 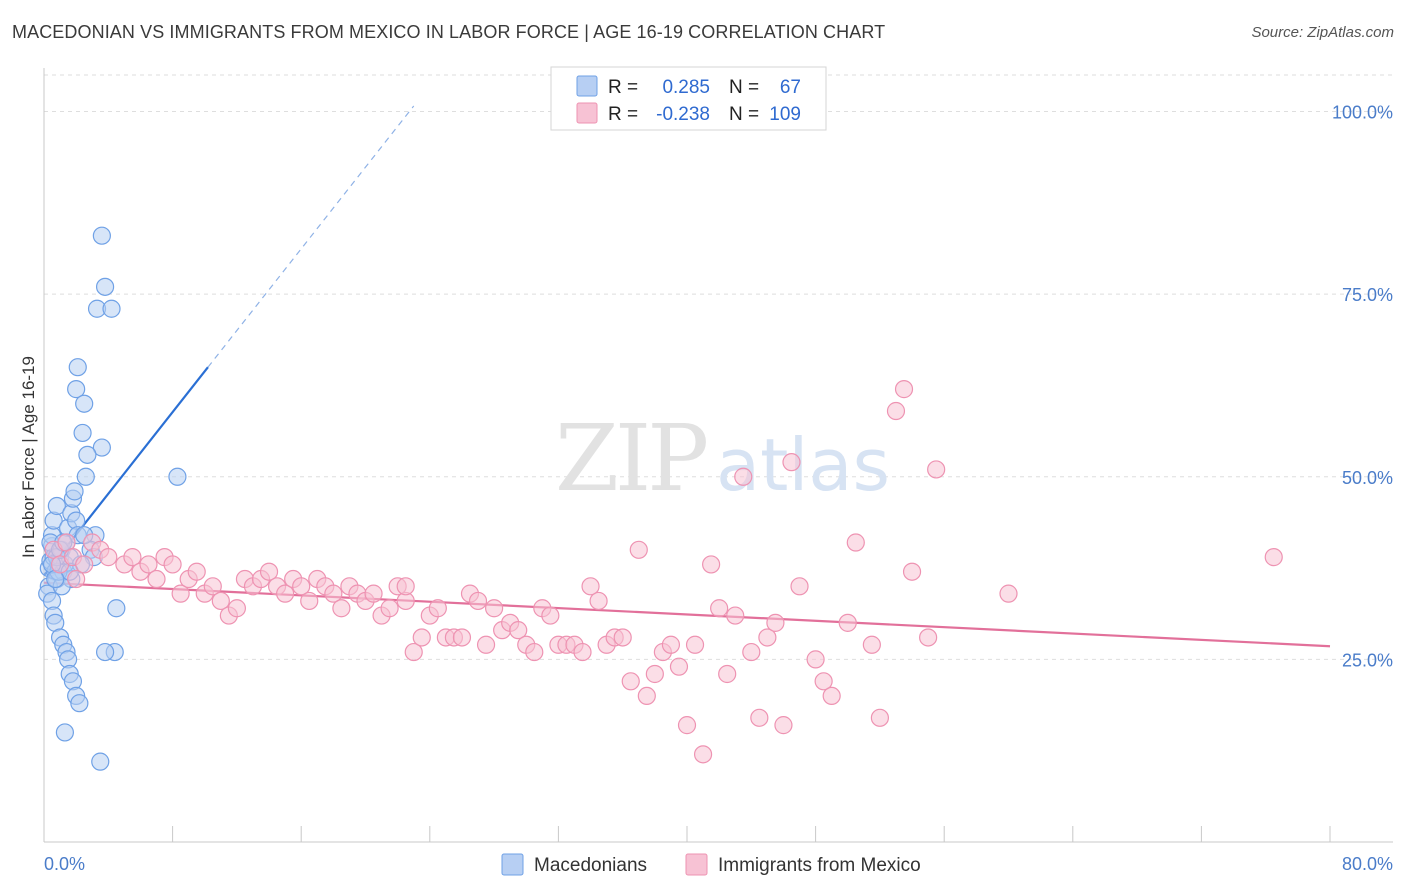 What do you see at coordinates (1367, 295) in the screenshot?
I see `y-tick-label-2: 75.0%` at bounding box center [1367, 295].